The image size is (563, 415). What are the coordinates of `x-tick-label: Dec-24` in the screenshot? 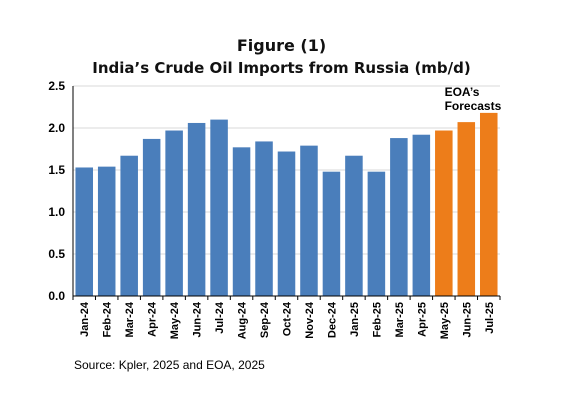 It's located at (332, 319).